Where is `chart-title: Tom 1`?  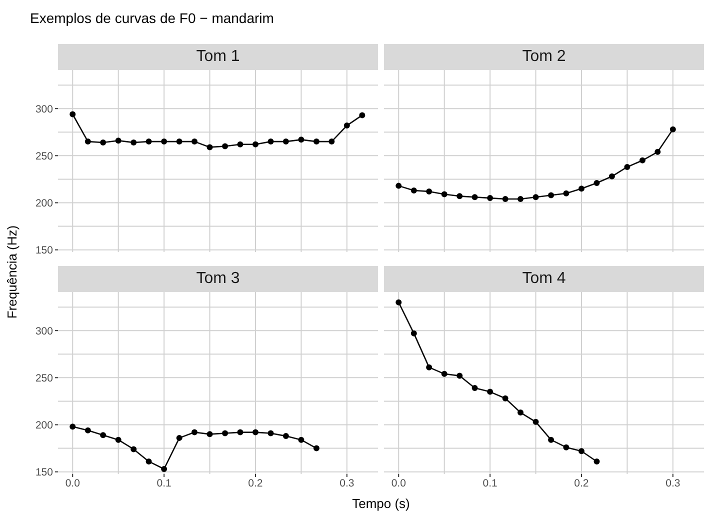
chart-title: Tom 1 is located at coordinates (218, 57).